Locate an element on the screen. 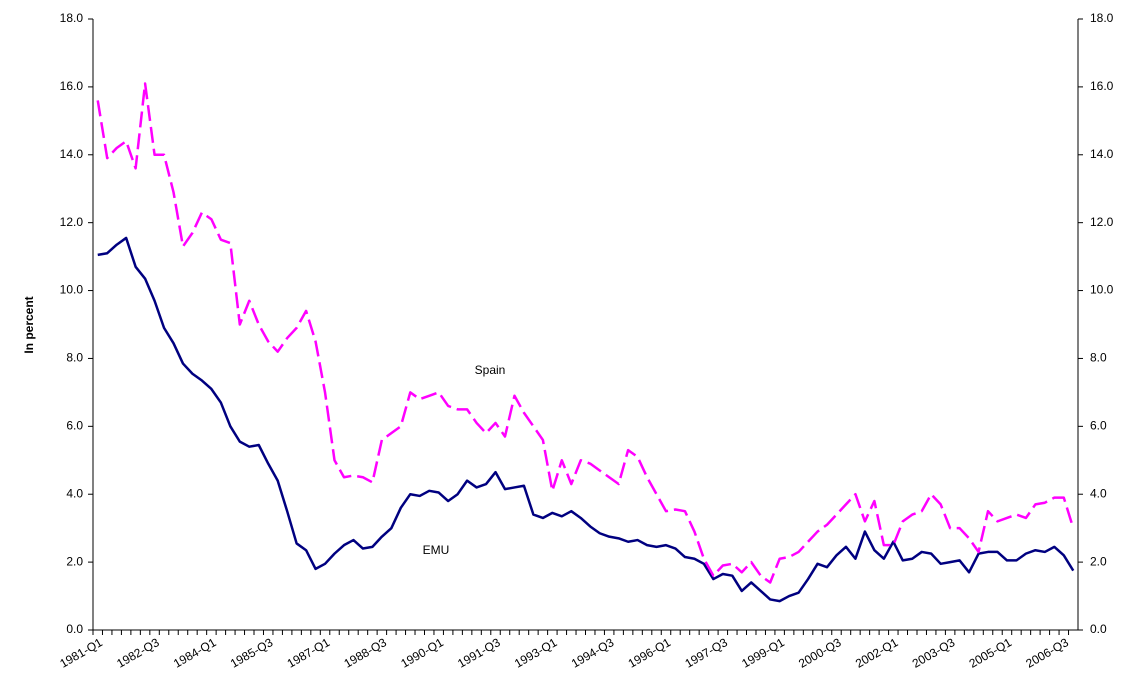  y-tick-label: 4.0 is located at coordinates (74, 493).